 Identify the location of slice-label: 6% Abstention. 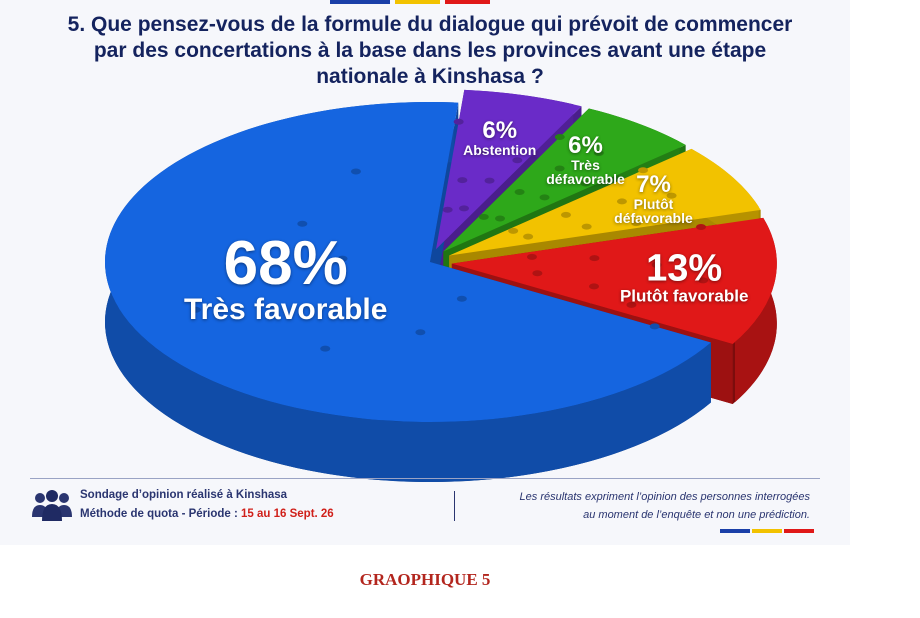
(500, 138).